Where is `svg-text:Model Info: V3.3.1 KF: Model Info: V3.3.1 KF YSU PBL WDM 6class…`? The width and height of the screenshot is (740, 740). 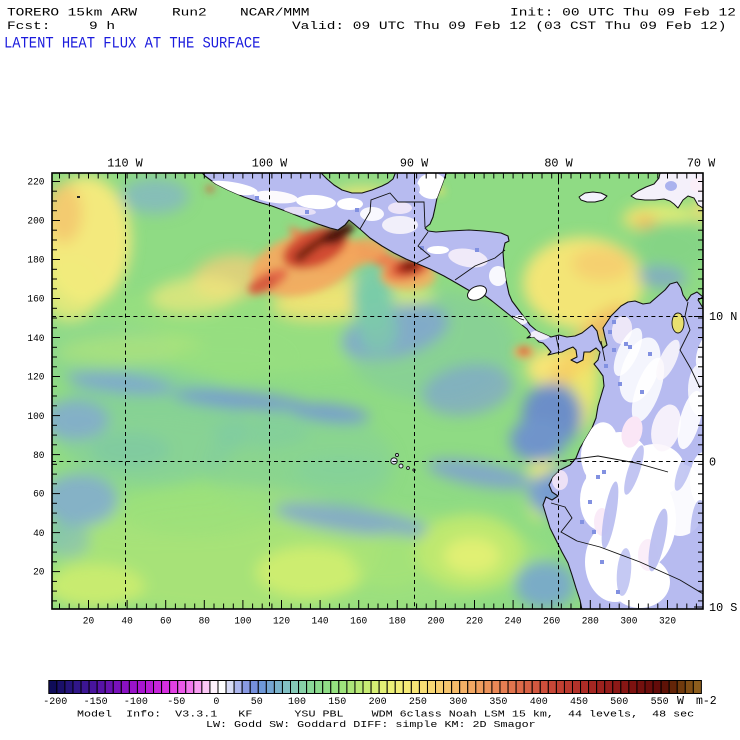 svg-text:Model Info: V3.3.1 KF: Model Info: V3.3.1 KF YSU PBL WDM 6class… is located at coordinates (385, 714).